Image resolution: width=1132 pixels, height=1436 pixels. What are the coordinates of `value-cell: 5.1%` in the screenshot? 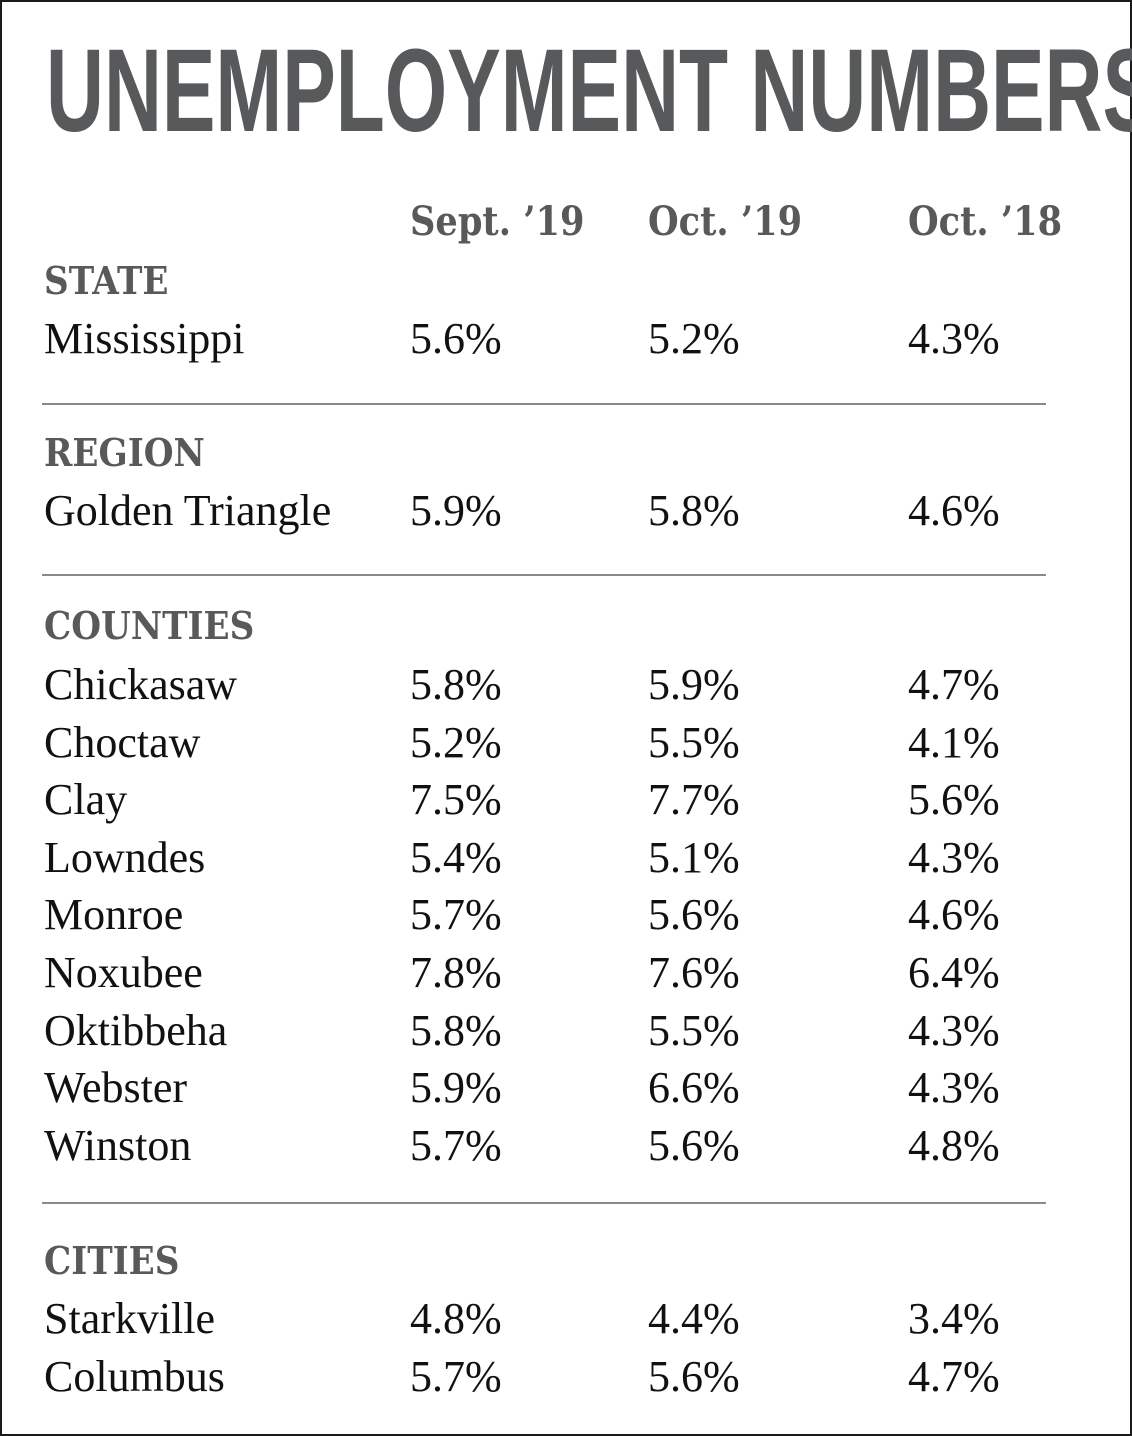 It's located at (694, 857).